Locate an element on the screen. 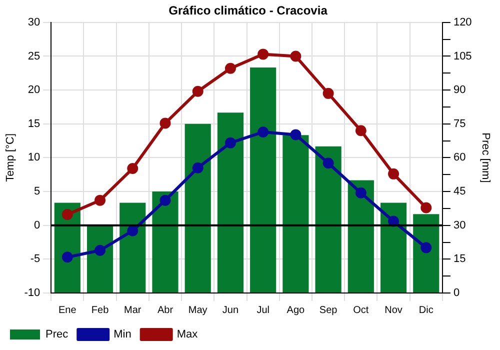 This screenshot has width=500, height=350. y2-axis-title: Prec [mm] is located at coordinates (485, 157).